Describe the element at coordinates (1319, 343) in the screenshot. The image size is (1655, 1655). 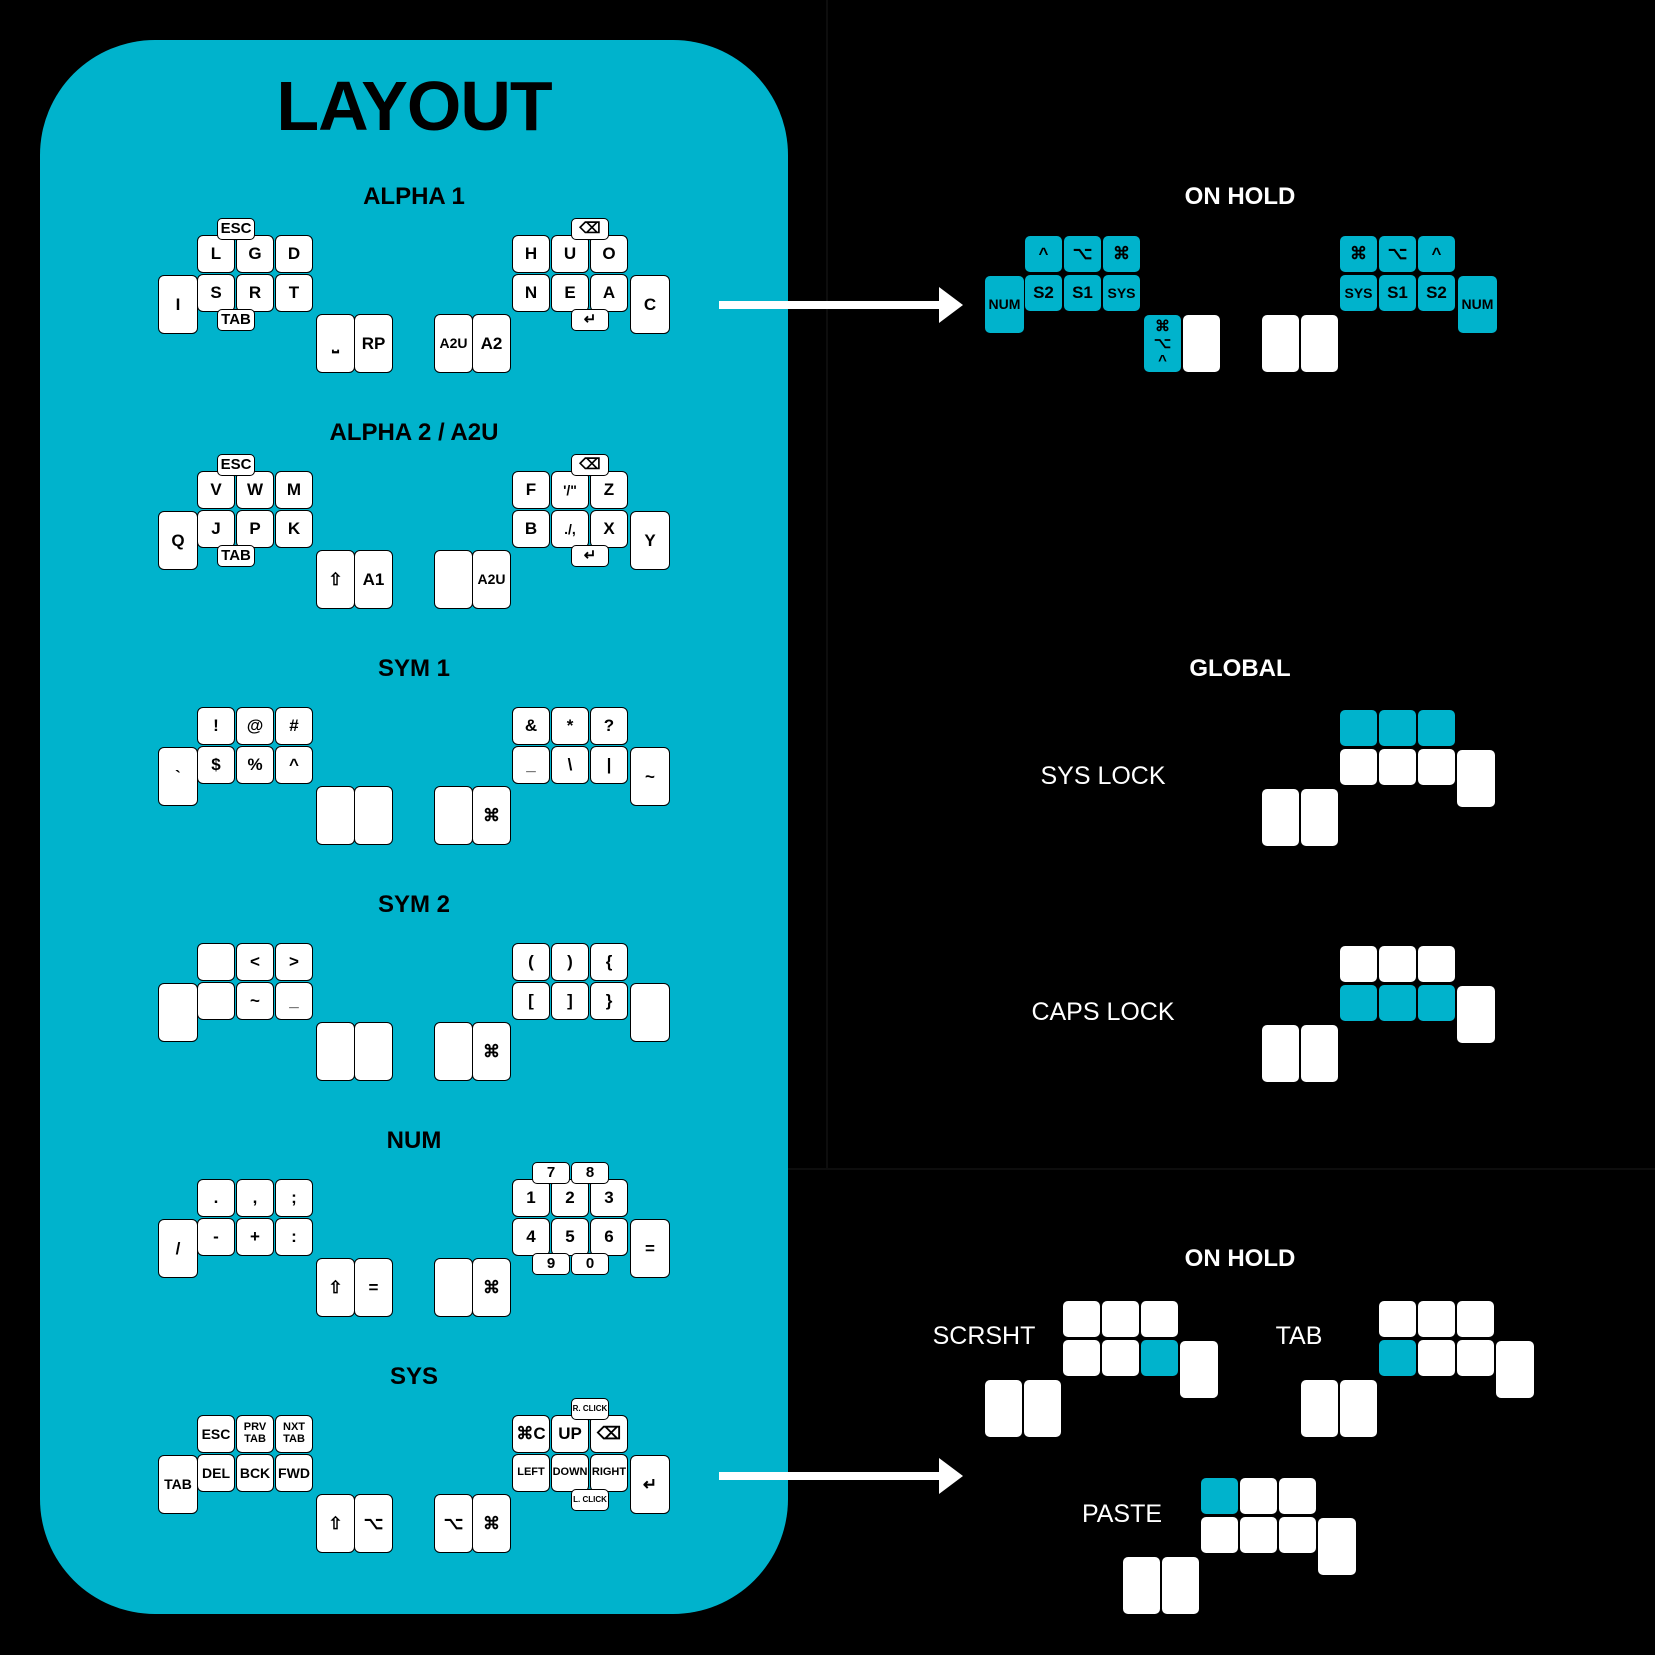
I see `key-hold-right-thumb` at that location.